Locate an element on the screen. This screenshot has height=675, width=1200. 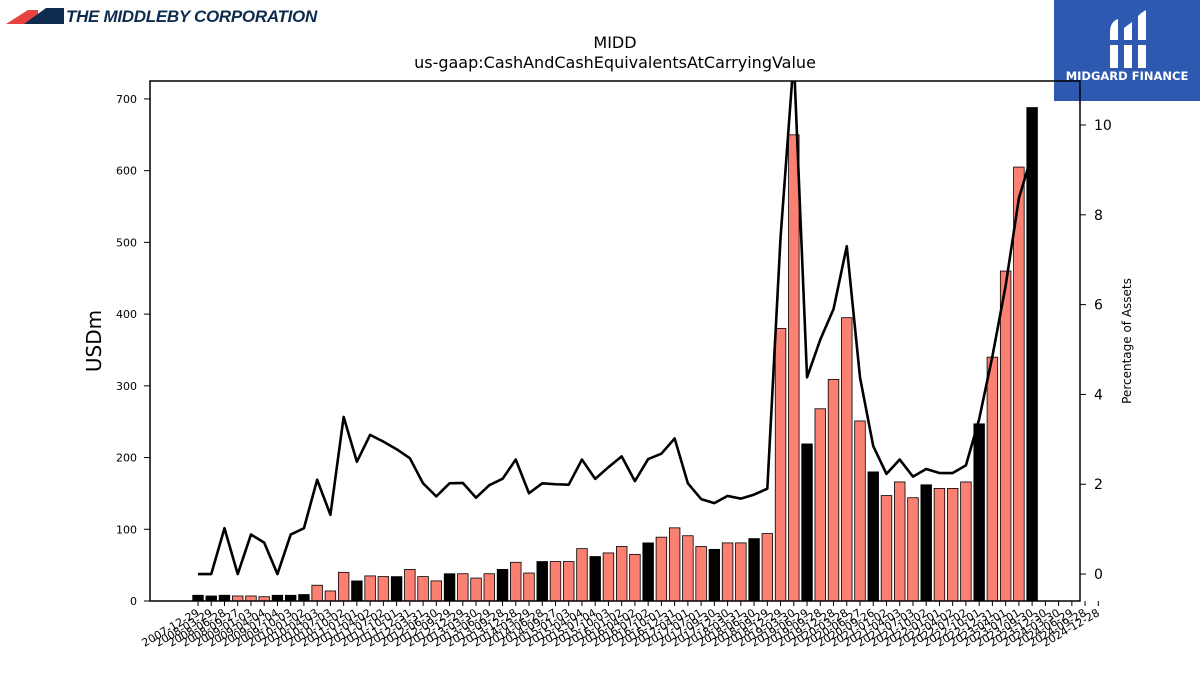
y-tick-label: 600 is located at coordinates (126, 171).